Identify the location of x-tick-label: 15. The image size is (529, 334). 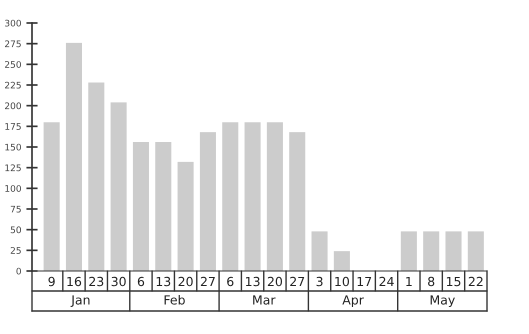
(453, 281).